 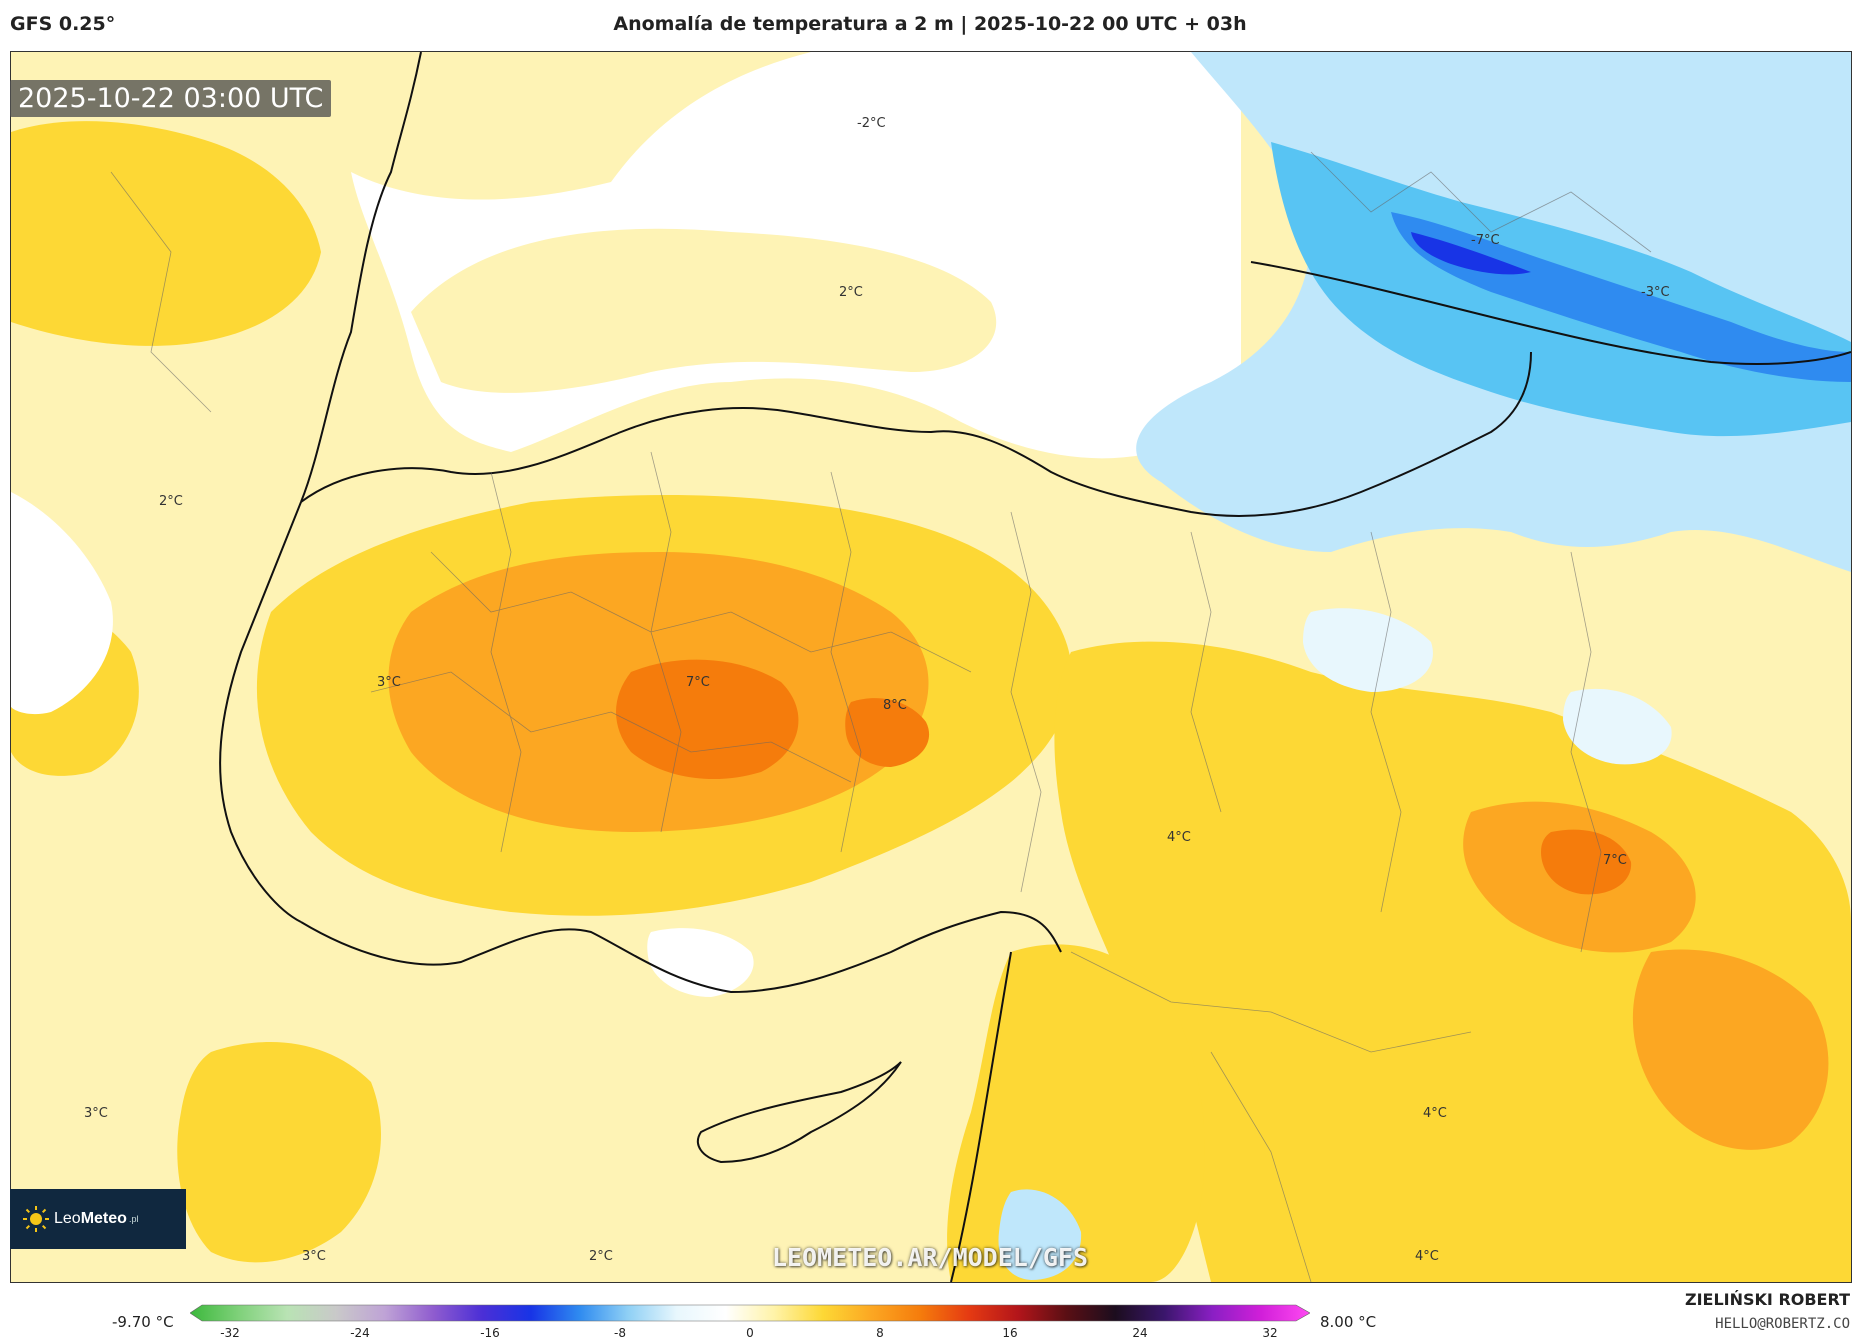 I want to click on colorbar-min-label: -9.70 °C, so click(x=143, y=1322).